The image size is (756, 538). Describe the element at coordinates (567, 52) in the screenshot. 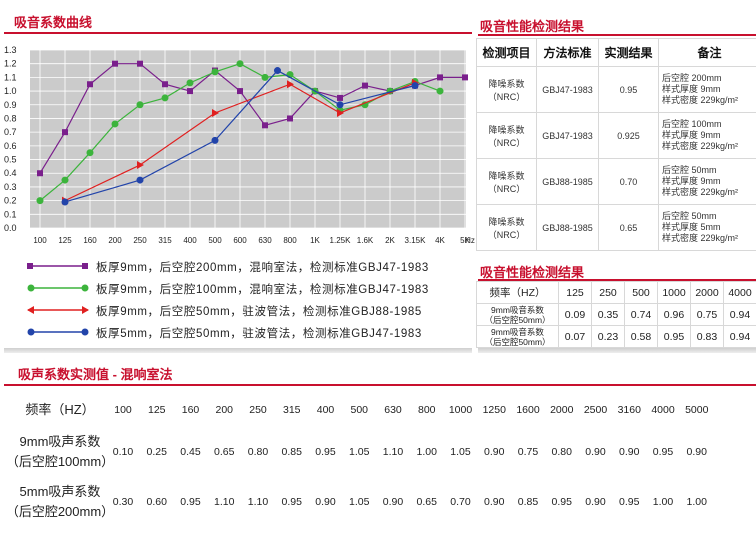

I see `perf-header-method: 方法标准` at that location.